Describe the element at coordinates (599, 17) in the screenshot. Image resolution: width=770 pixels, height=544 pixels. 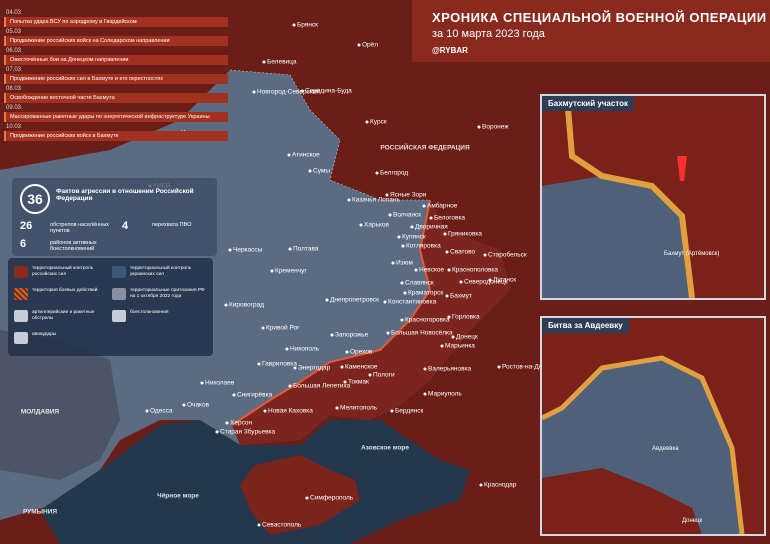
I see `title: ХРОНИКА СПЕЦИАЛЬНОЙ ВОЕННОЙ ОПЕРАЦИИ` at that location.